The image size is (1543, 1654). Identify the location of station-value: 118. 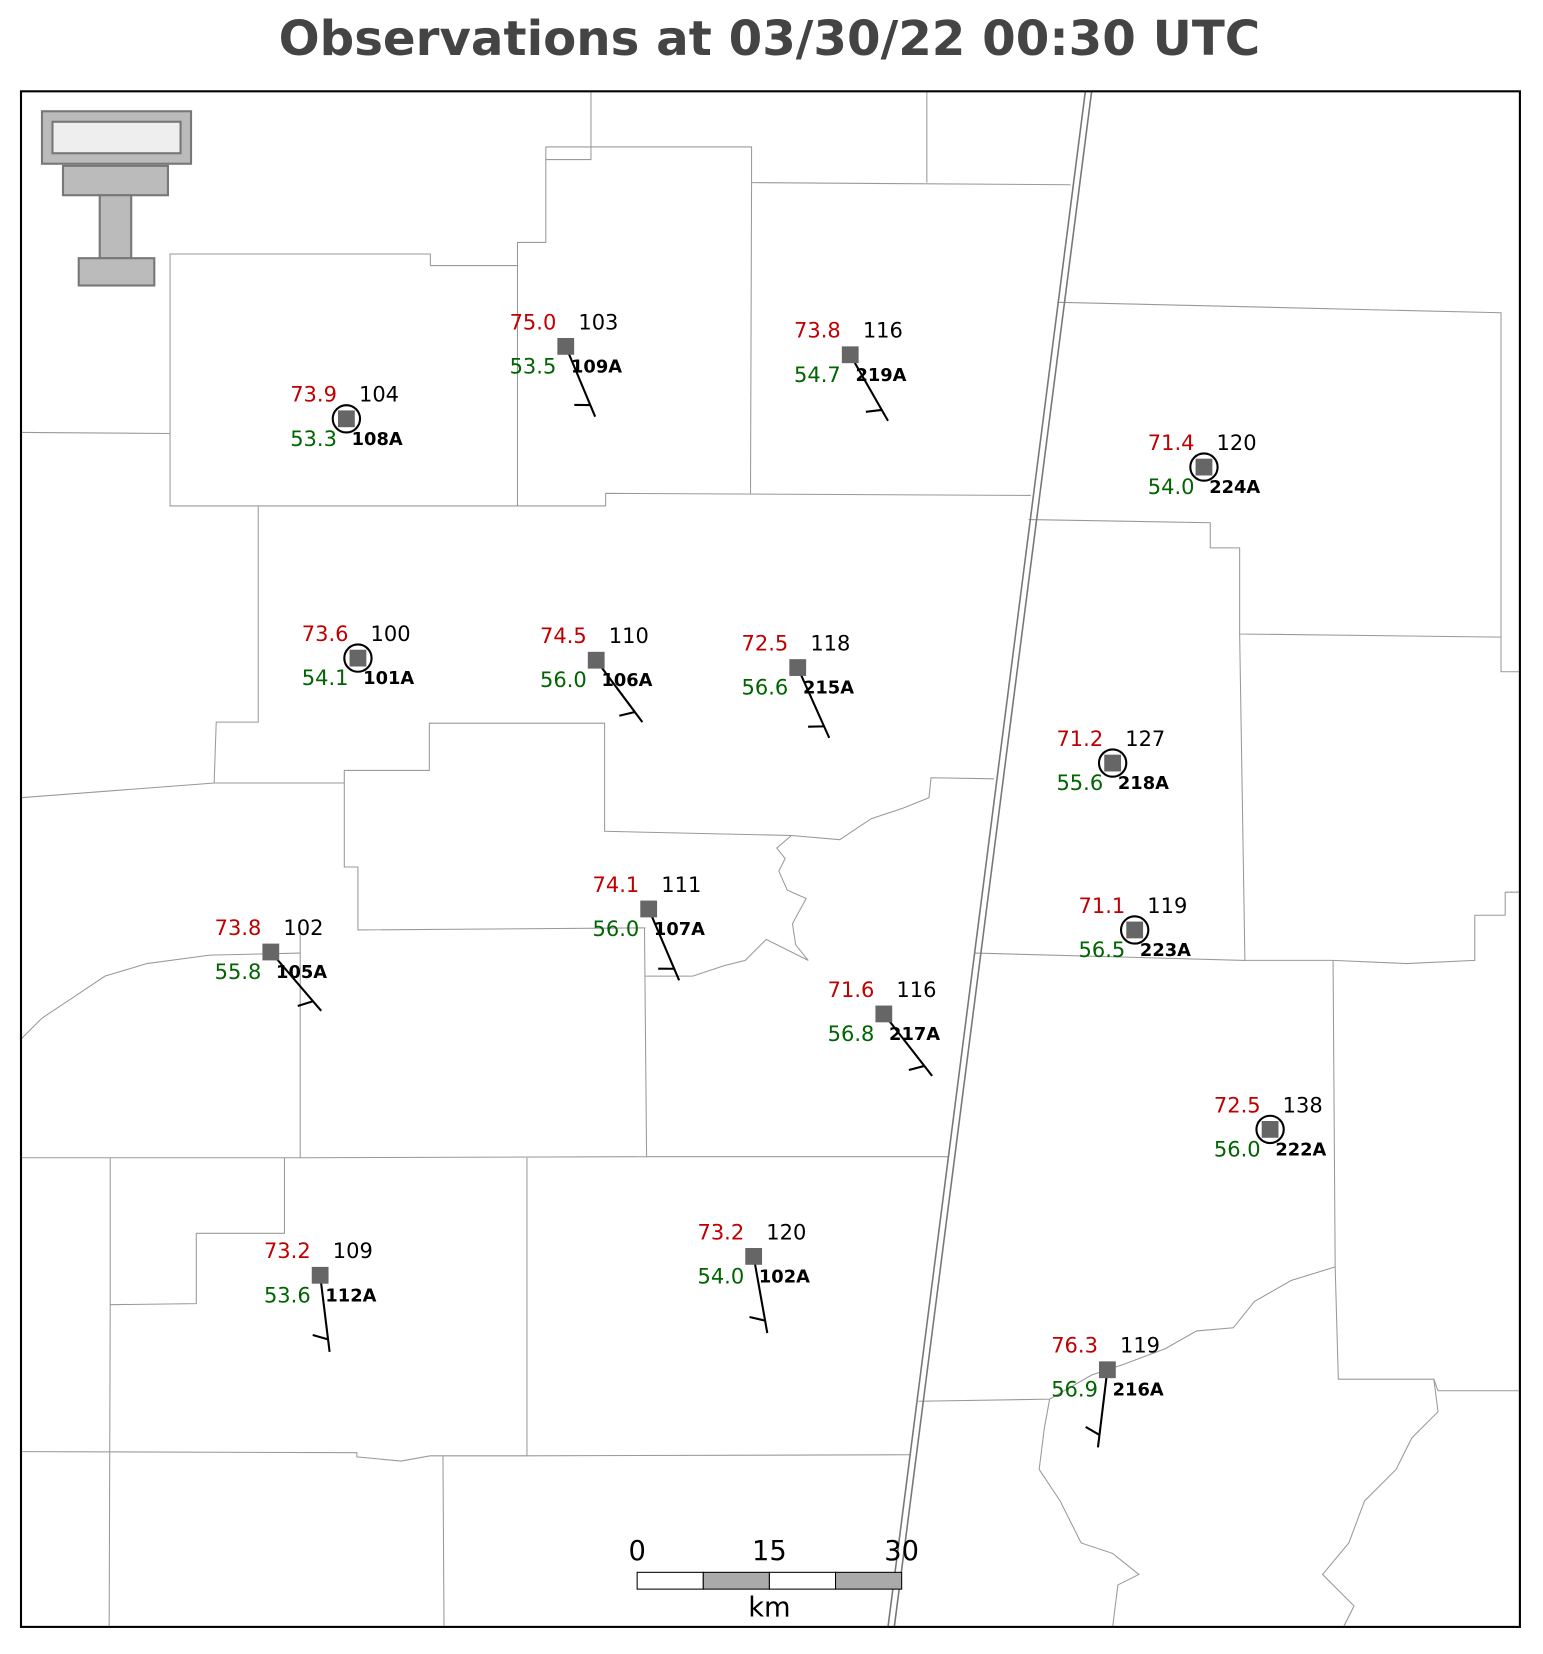
(830, 643).